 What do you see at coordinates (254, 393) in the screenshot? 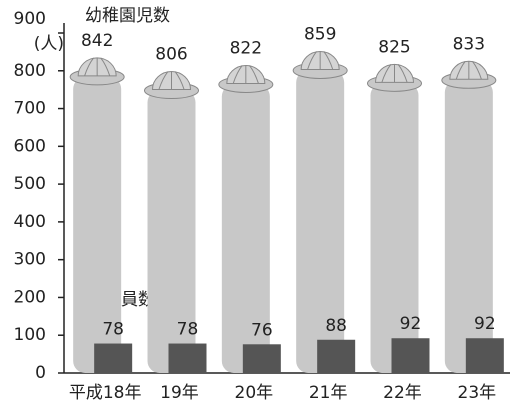
I see `x-tick-label: 20年` at bounding box center [254, 393].